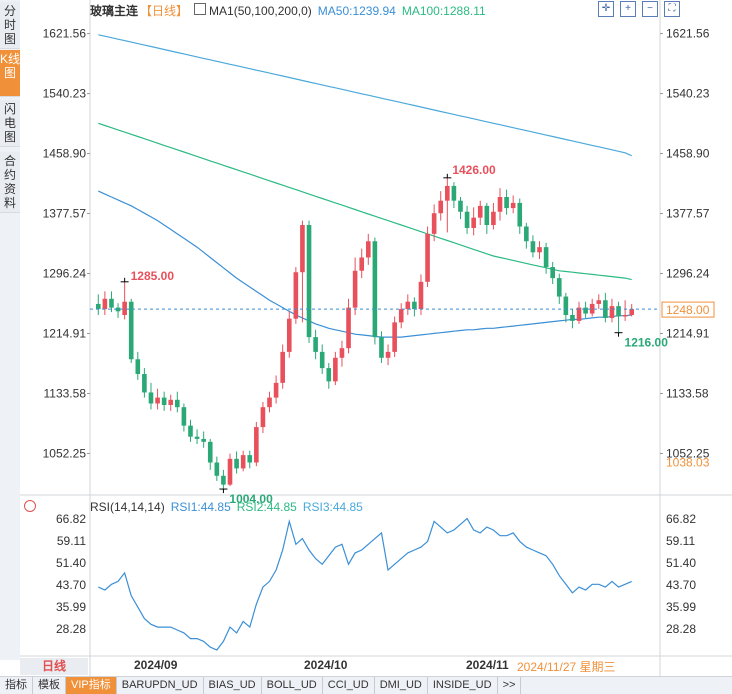 This screenshot has width=732, height=694. I want to click on y-tick-right: 1377.57, so click(688, 214).